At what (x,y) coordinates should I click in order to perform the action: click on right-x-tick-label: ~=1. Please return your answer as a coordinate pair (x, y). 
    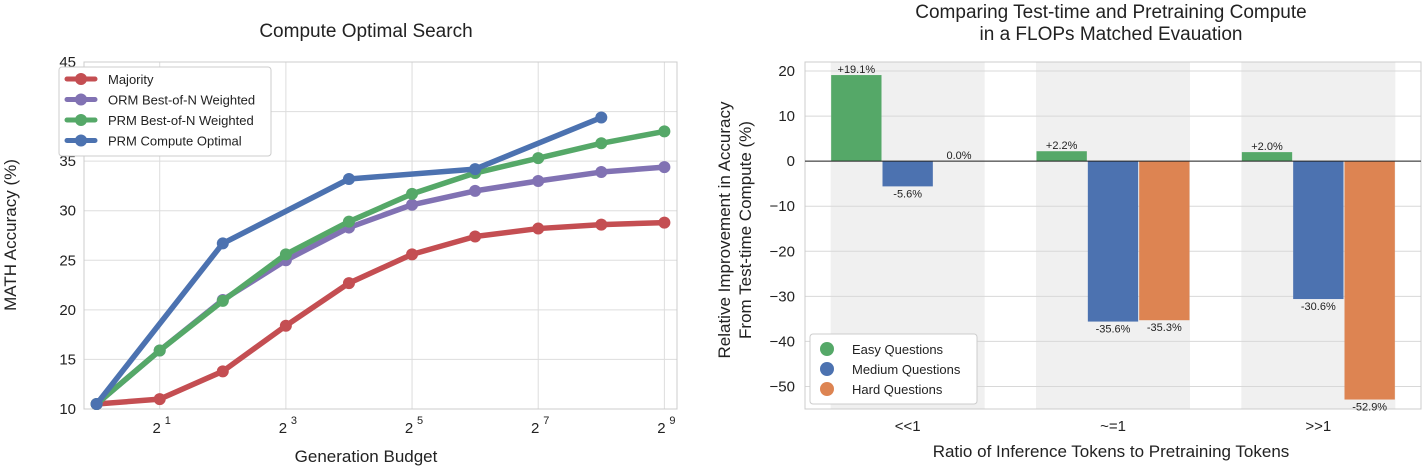
    Looking at the image, I should click on (1113, 426).